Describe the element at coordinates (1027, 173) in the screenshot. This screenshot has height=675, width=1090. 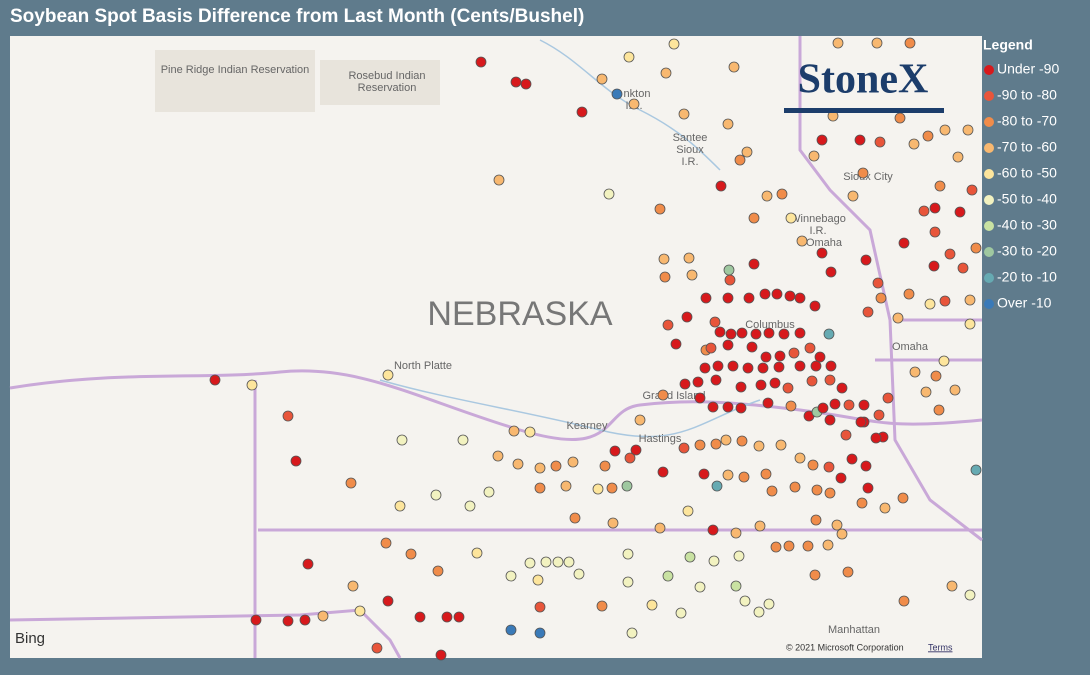
I see `legend-label: -60 to -50` at that location.